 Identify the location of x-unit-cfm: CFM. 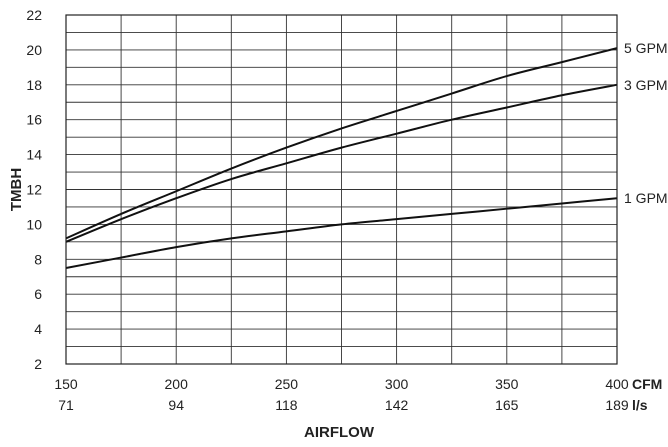
(647, 384).